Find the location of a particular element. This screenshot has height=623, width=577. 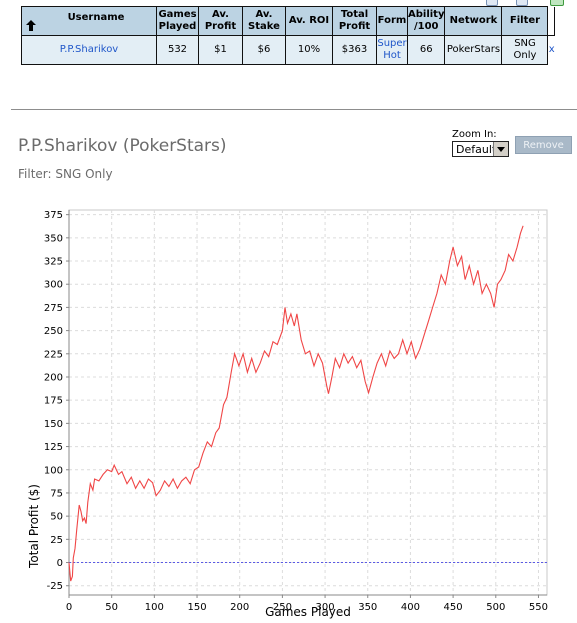

remove-cell: x is located at coordinates (551, 50).